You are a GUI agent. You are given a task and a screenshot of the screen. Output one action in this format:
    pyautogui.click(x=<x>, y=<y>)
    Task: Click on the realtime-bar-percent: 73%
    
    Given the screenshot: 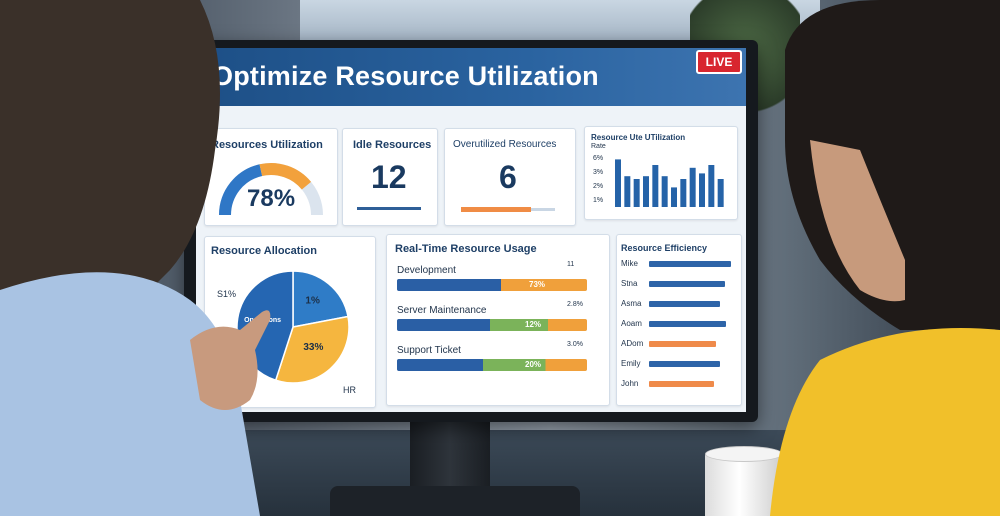 What is the action you would take?
    pyautogui.click(x=537, y=284)
    